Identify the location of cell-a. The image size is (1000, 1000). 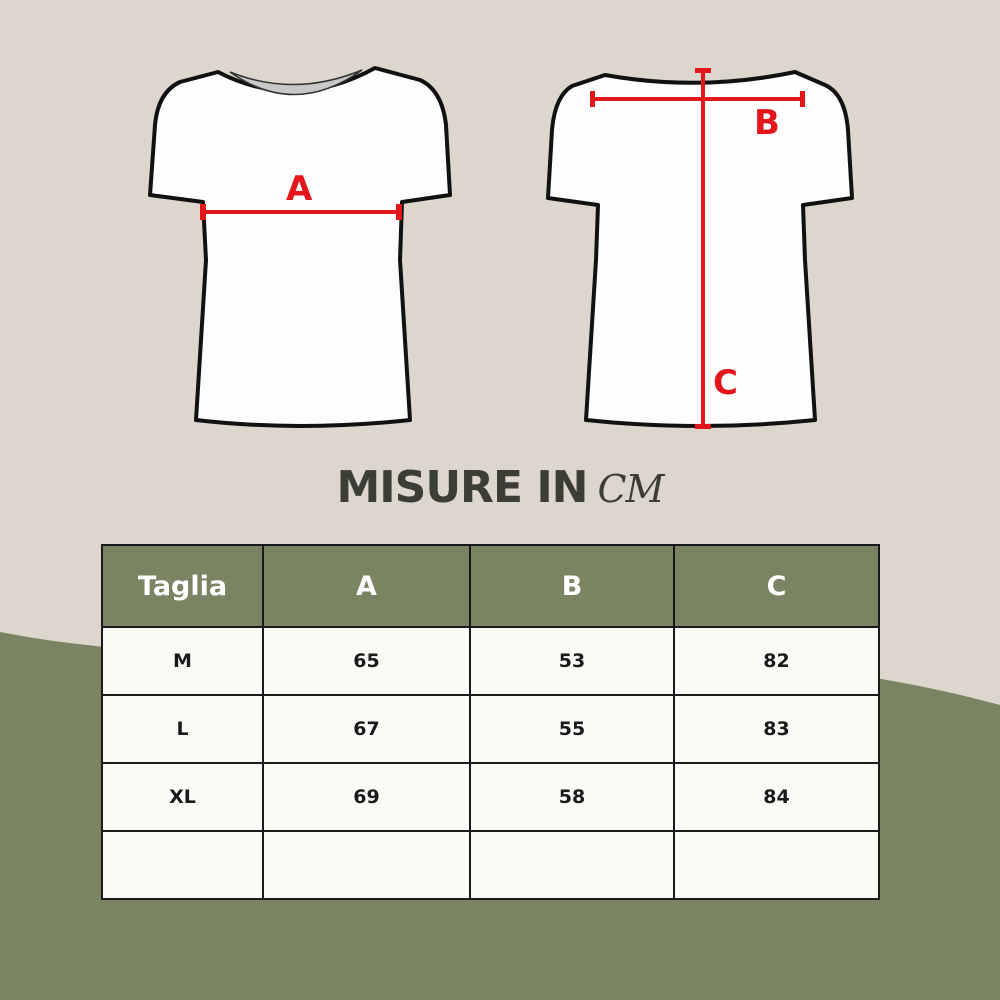
(366, 865).